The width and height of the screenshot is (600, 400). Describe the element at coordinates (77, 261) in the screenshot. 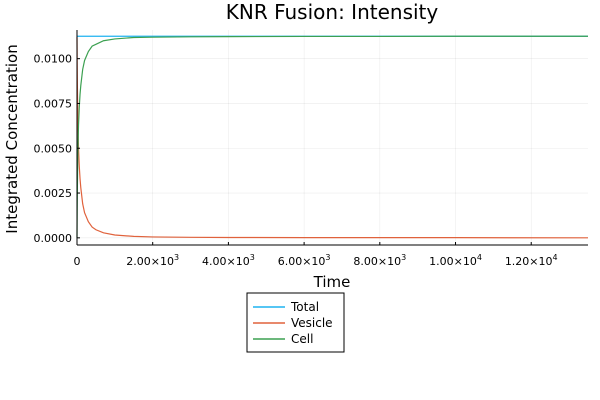

I see `x-tick-label: 0` at that location.